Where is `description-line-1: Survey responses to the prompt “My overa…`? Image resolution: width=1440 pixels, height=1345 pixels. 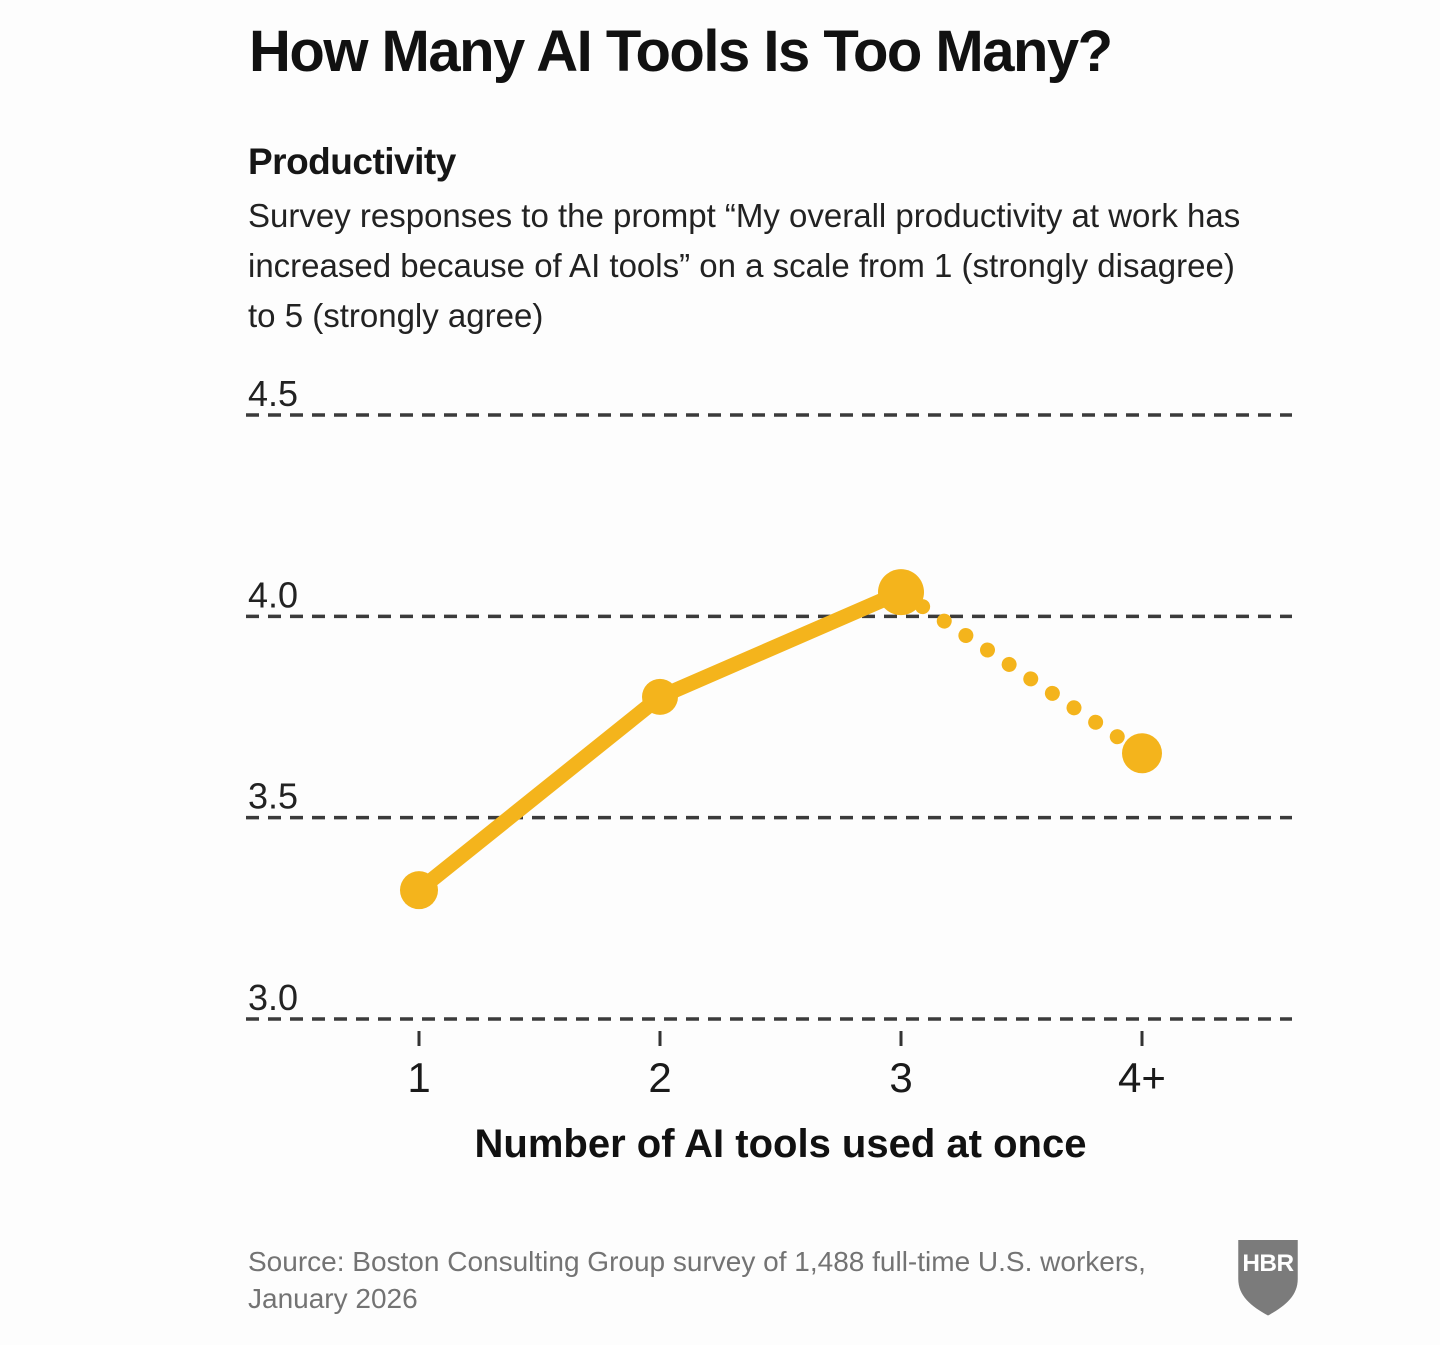 description-line-1: Survey responses to the prompt “My overa… is located at coordinates (744, 215).